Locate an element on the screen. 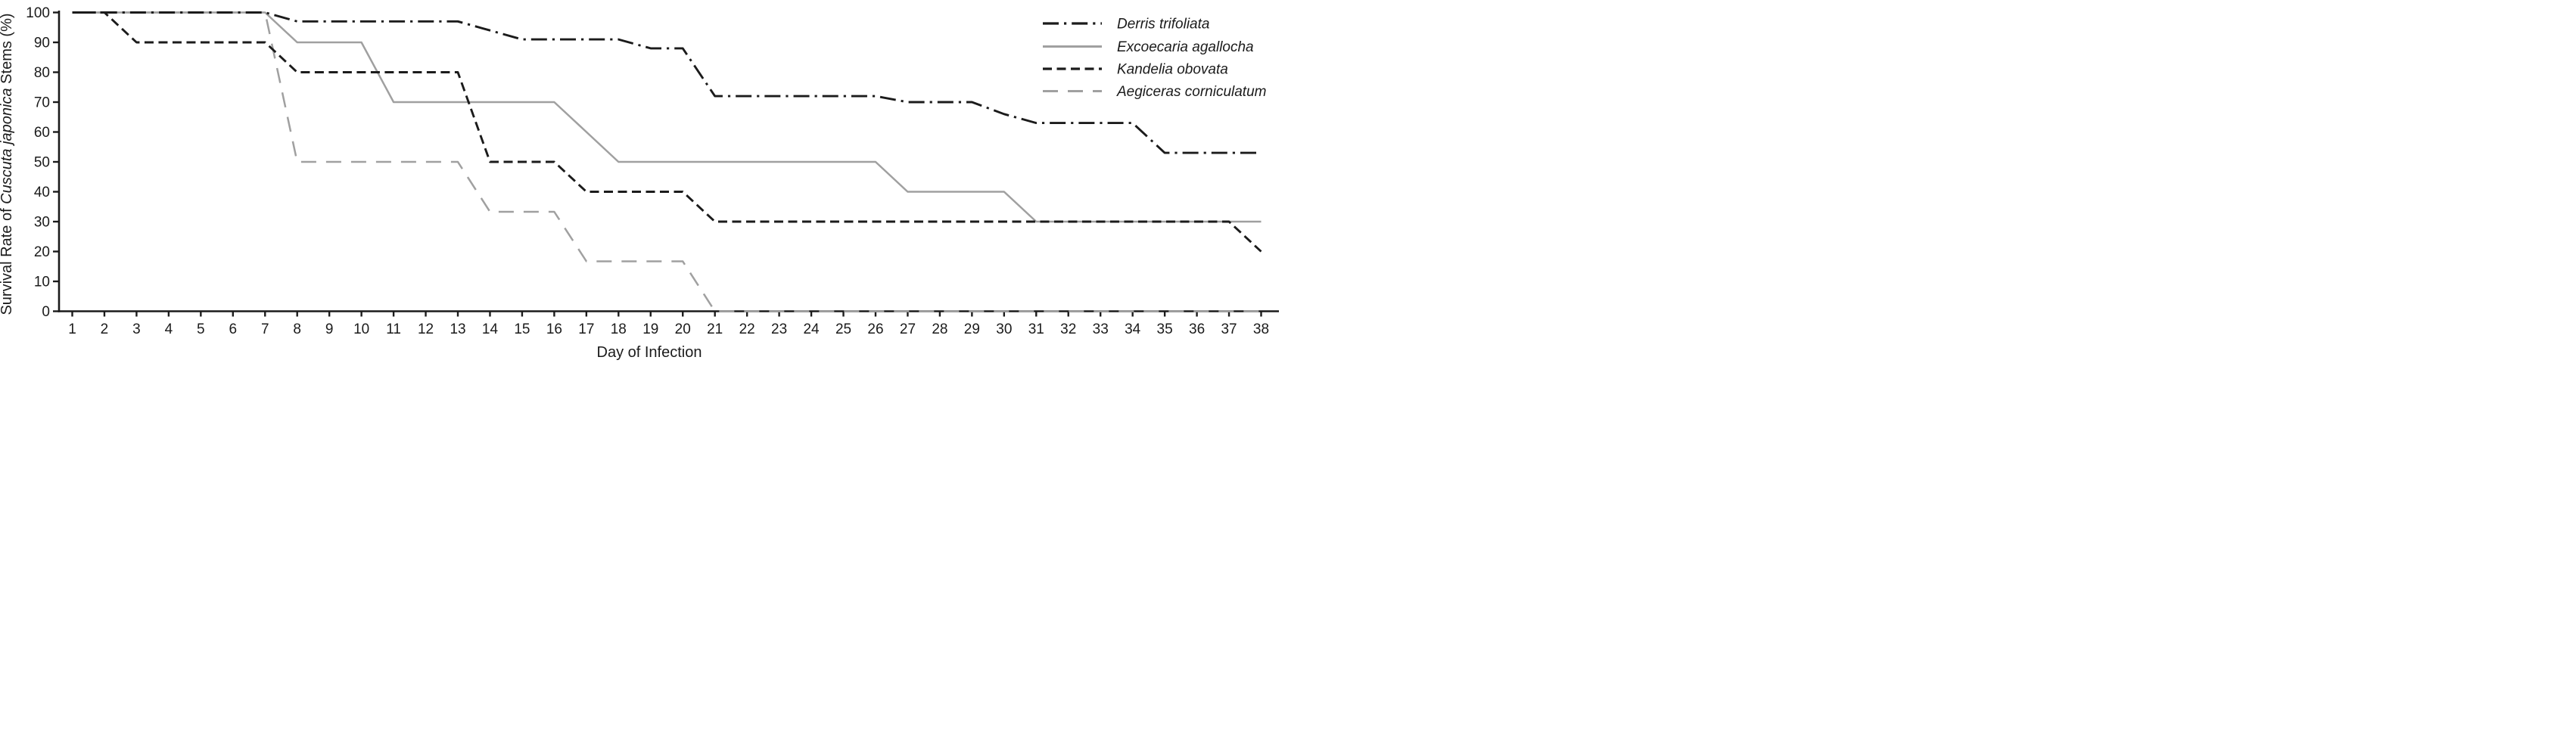 This screenshot has height=739, width=2576. x-tick-label: 23 is located at coordinates (779, 329).